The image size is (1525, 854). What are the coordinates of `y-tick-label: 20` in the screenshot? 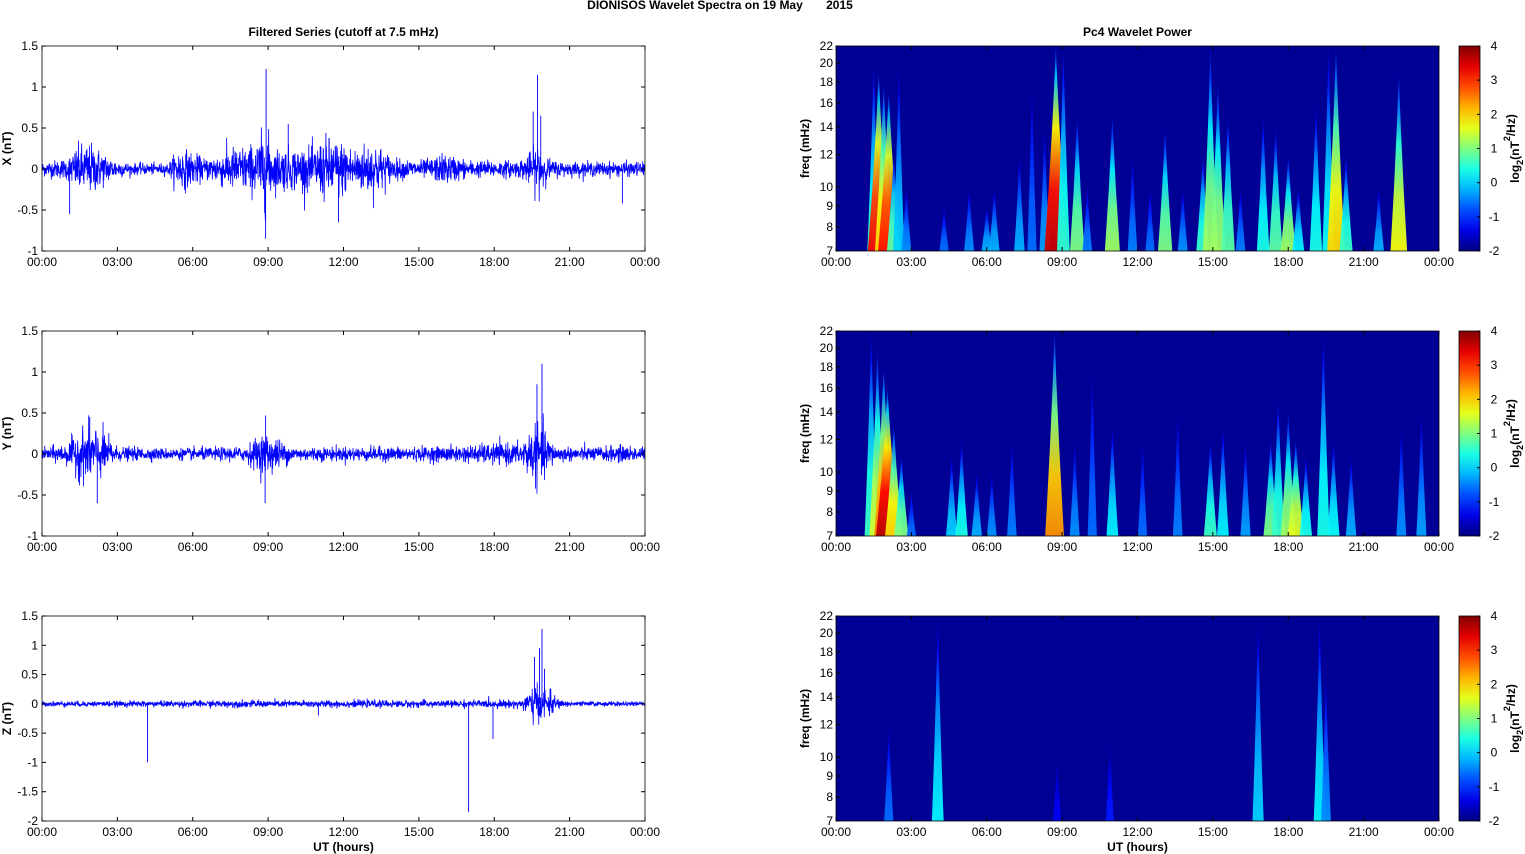 It's located at (827, 633).